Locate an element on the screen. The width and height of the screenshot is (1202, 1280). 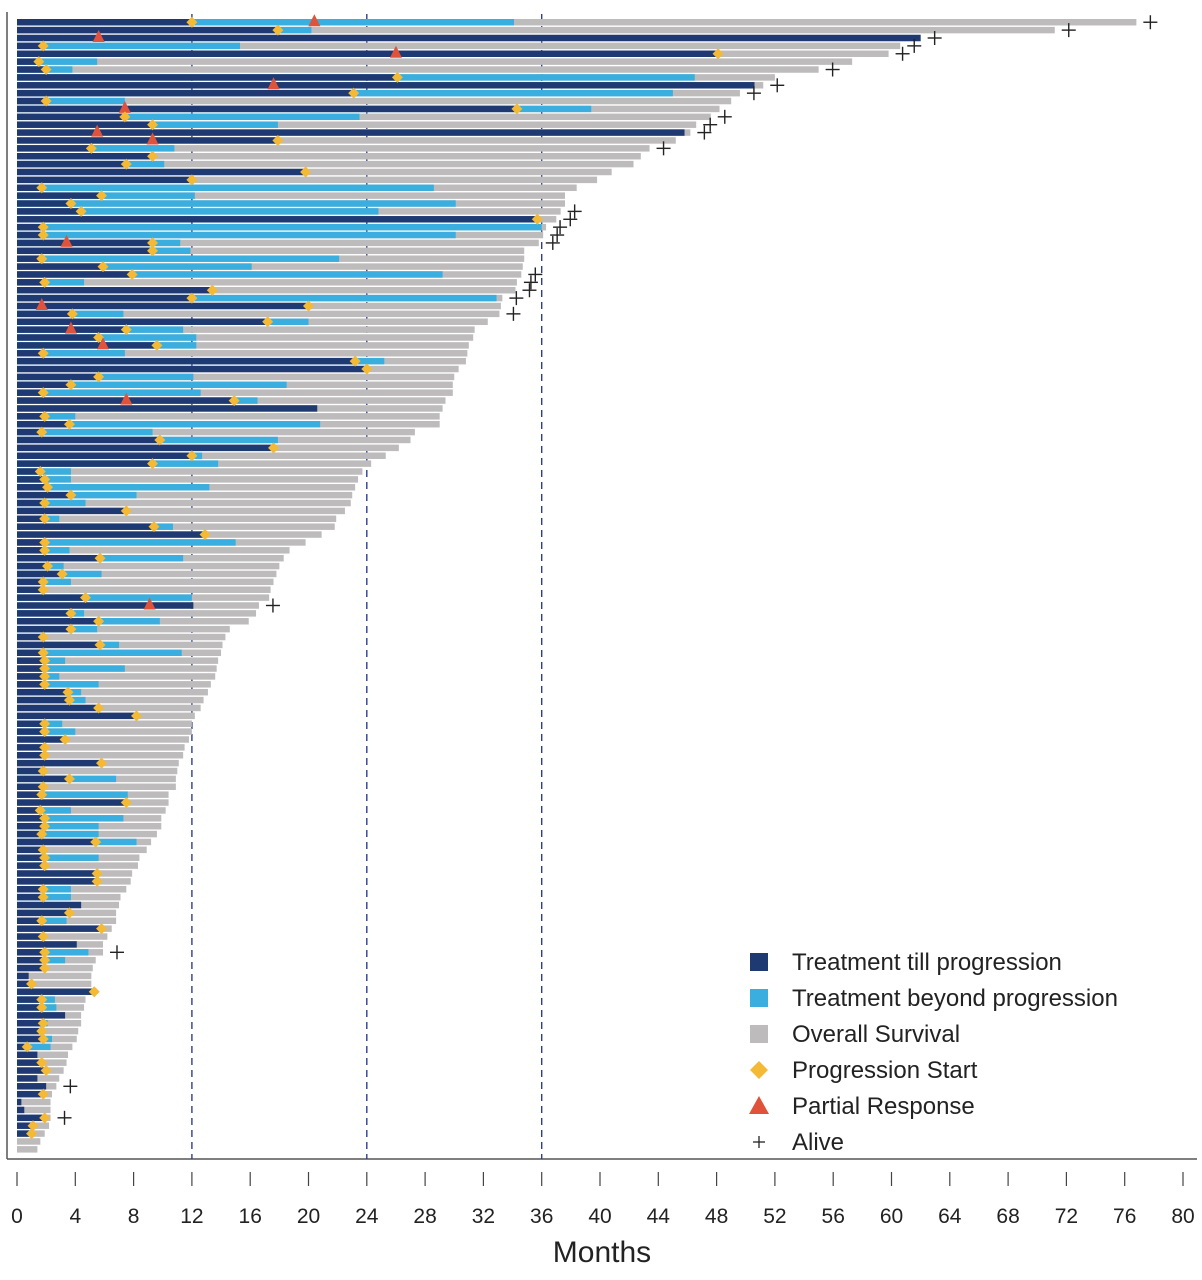
x-tick-label: 44 is located at coordinates (659, 1216).